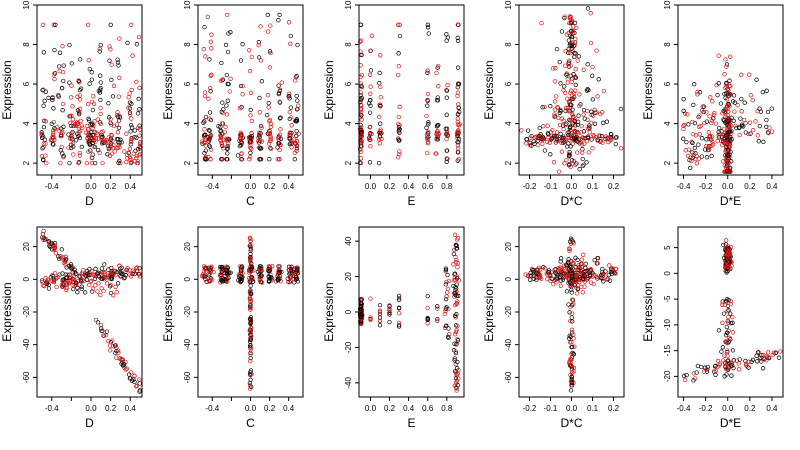 This screenshot has width=800, height=450. Describe the element at coordinates (411, 423) in the screenshot. I see `x-axis-title: E` at that location.